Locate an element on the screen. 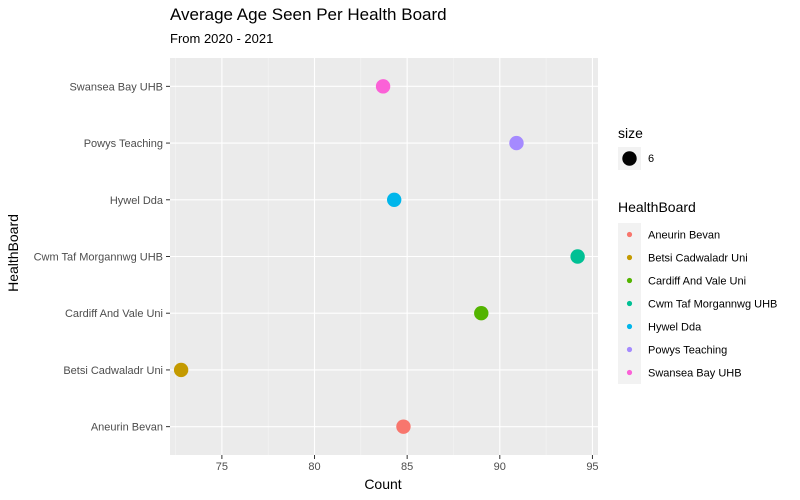  legend-label-cwm-taf-morgannwg-uhb: Cwm Taf Morgannwg UHB is located at coordinates (712, 305).